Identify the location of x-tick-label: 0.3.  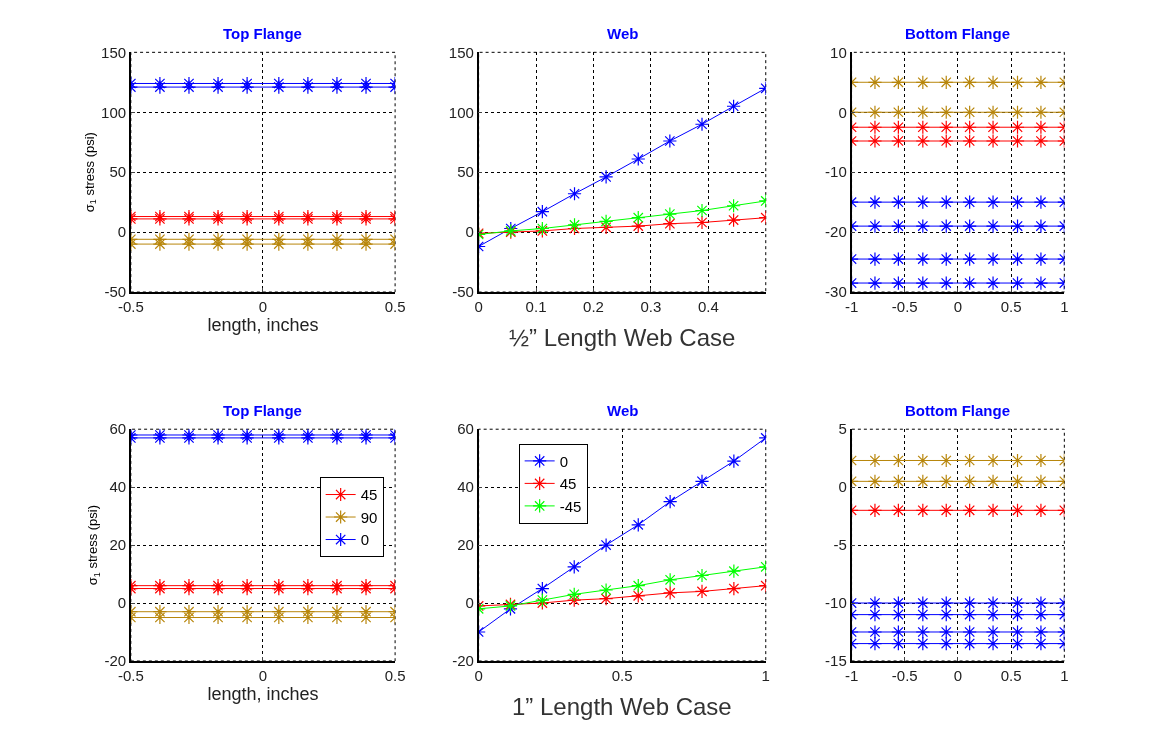
(651, 306).